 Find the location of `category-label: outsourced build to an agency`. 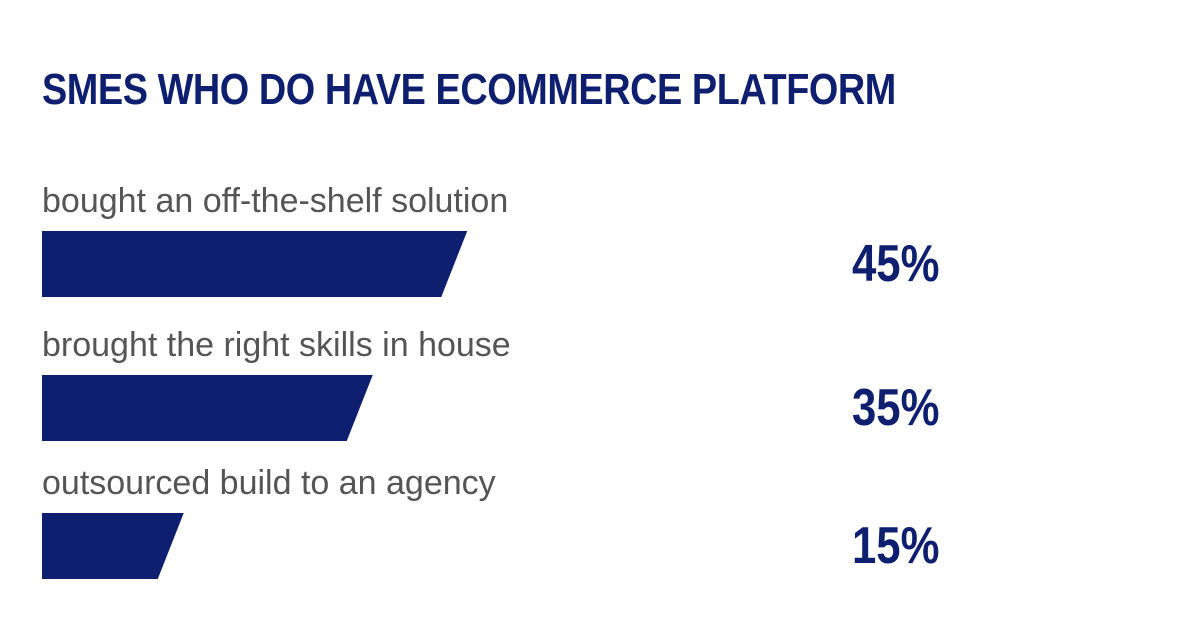

category-label: outsourced build to an agency is located at coordinates (269, 483).